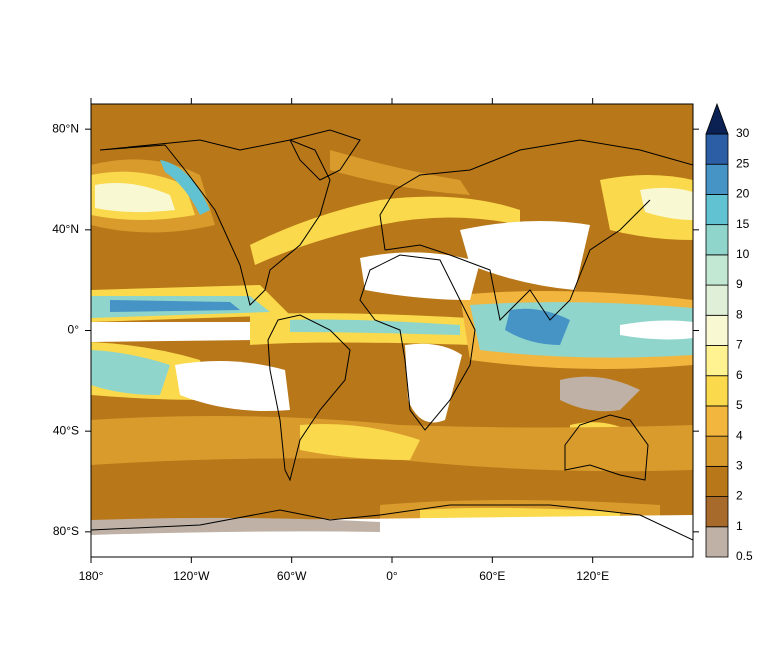 The height and width of the screenshot is (668, 768). Describe the element at coordinates (65, 128) in the screenshot. I see `y-tick-label: 80°N` at that location.